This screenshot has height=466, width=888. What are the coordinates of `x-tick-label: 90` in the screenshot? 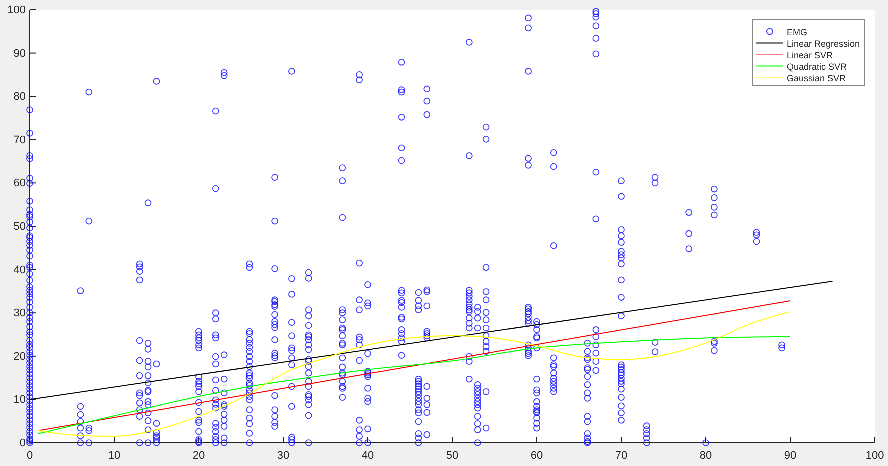 It's located at (790, 456).